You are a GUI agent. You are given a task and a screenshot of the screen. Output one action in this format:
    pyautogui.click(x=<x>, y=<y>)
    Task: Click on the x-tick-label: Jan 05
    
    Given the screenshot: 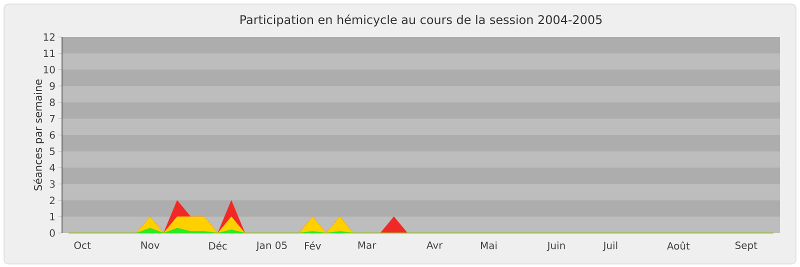 What is the action you would take?
    pyautogui.click(x=271, y=246)
    